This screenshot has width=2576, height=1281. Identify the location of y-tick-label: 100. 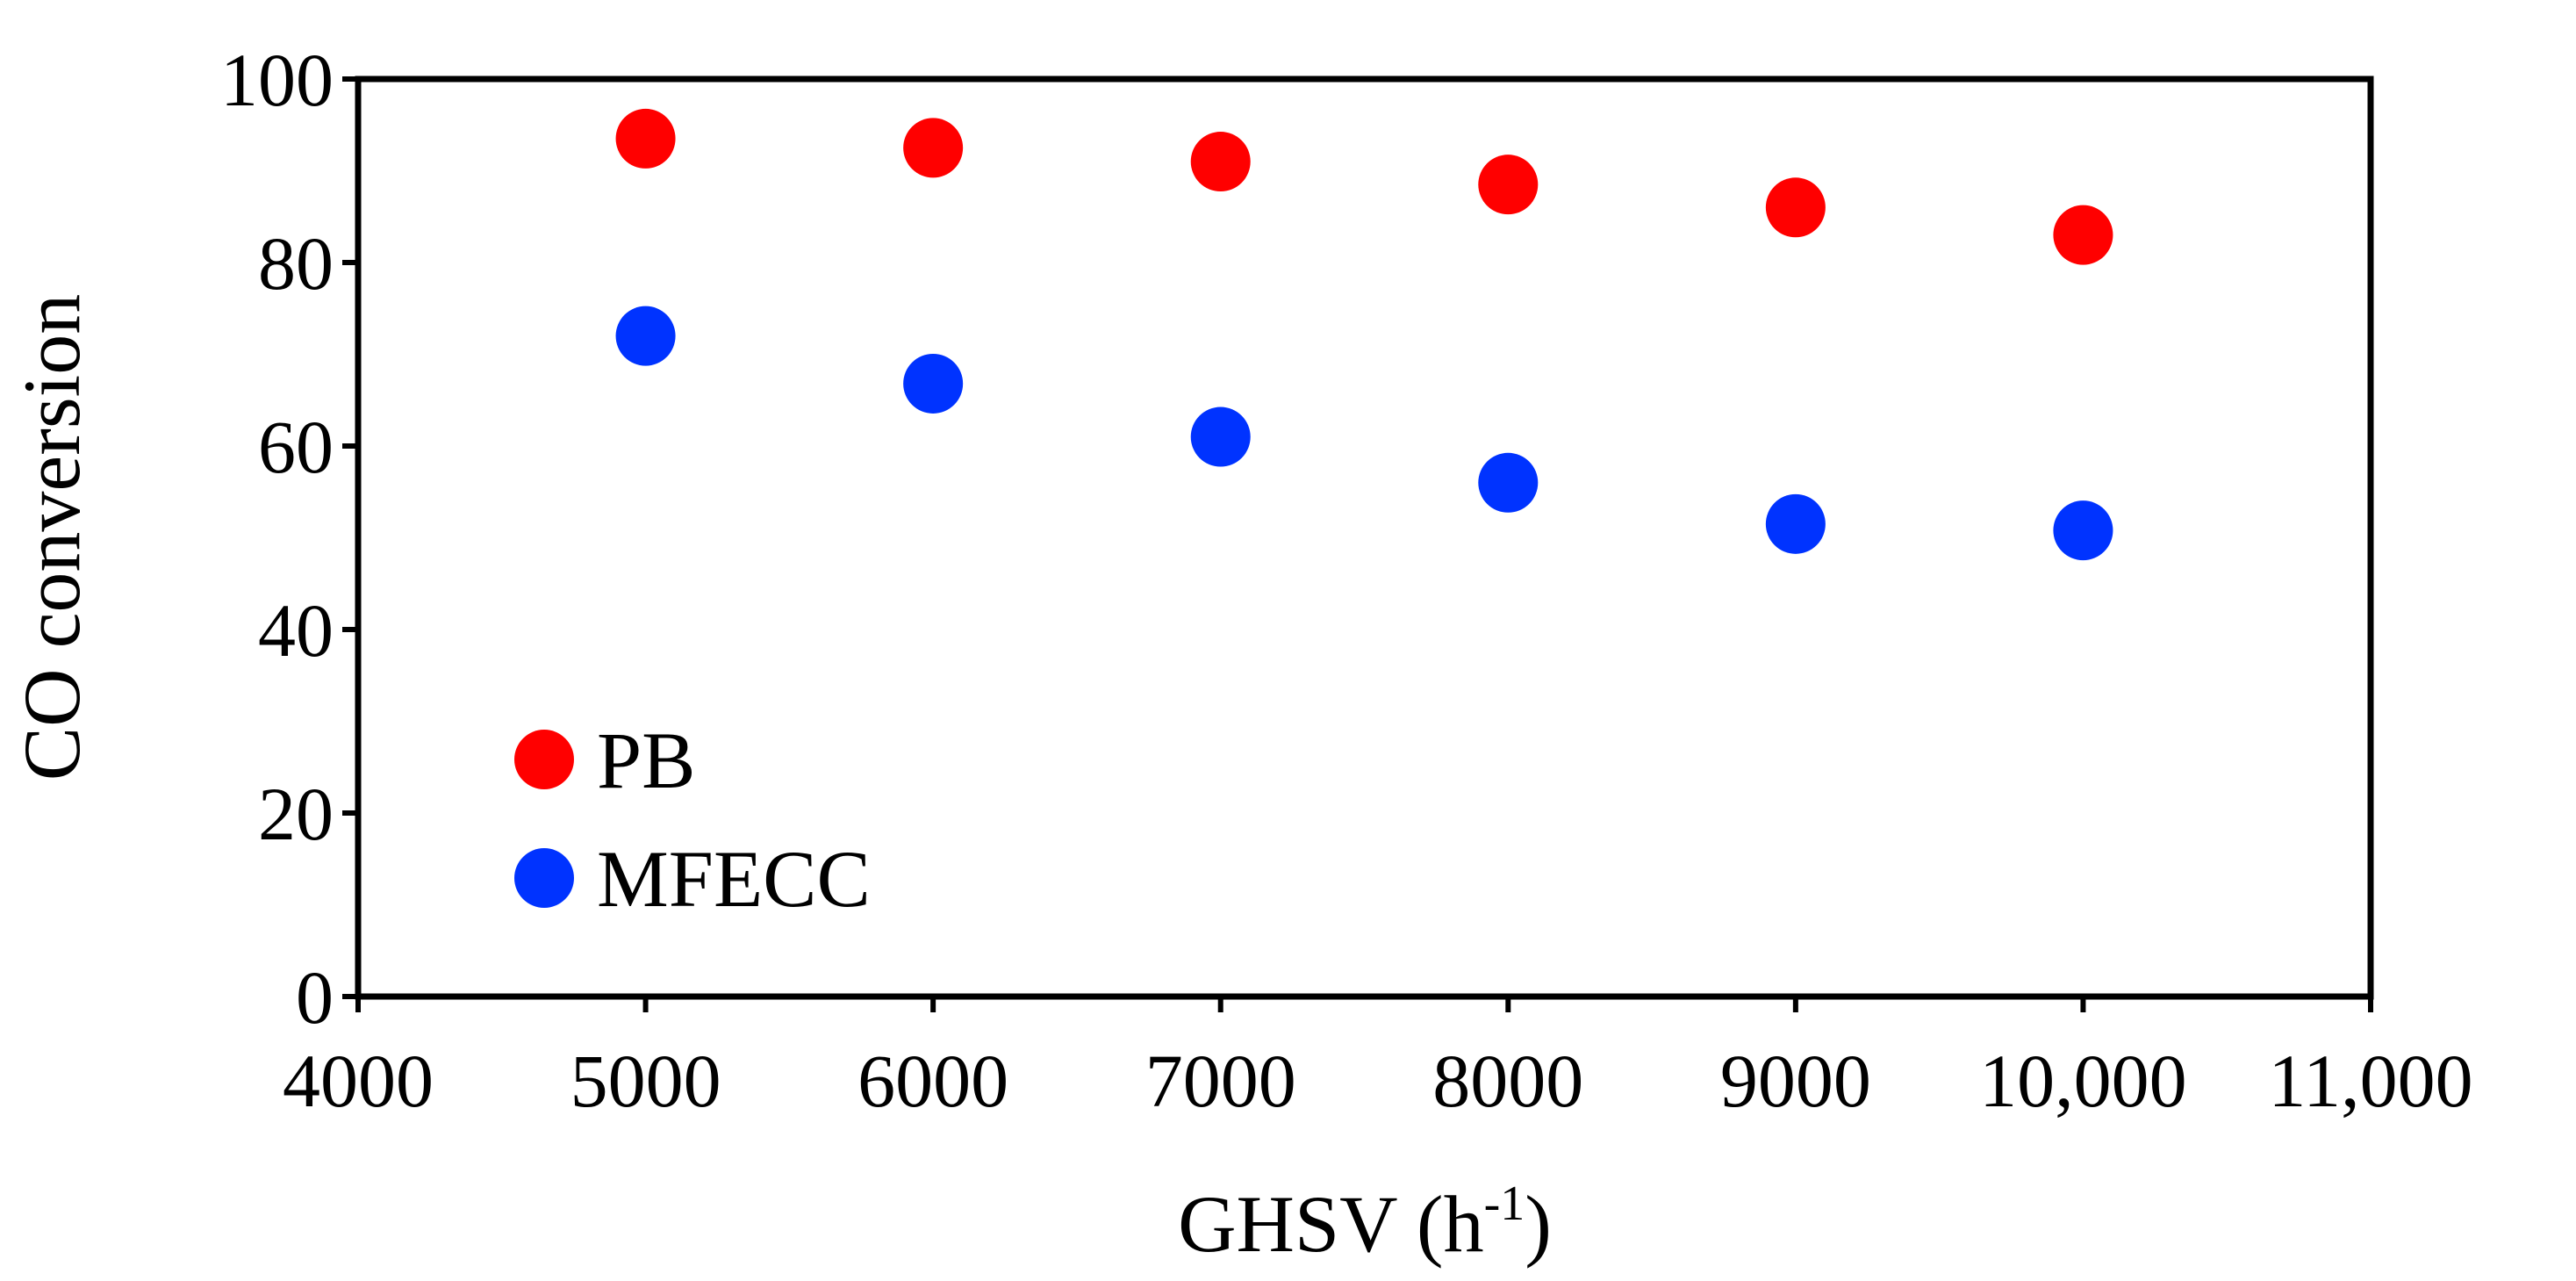
(277, 80).